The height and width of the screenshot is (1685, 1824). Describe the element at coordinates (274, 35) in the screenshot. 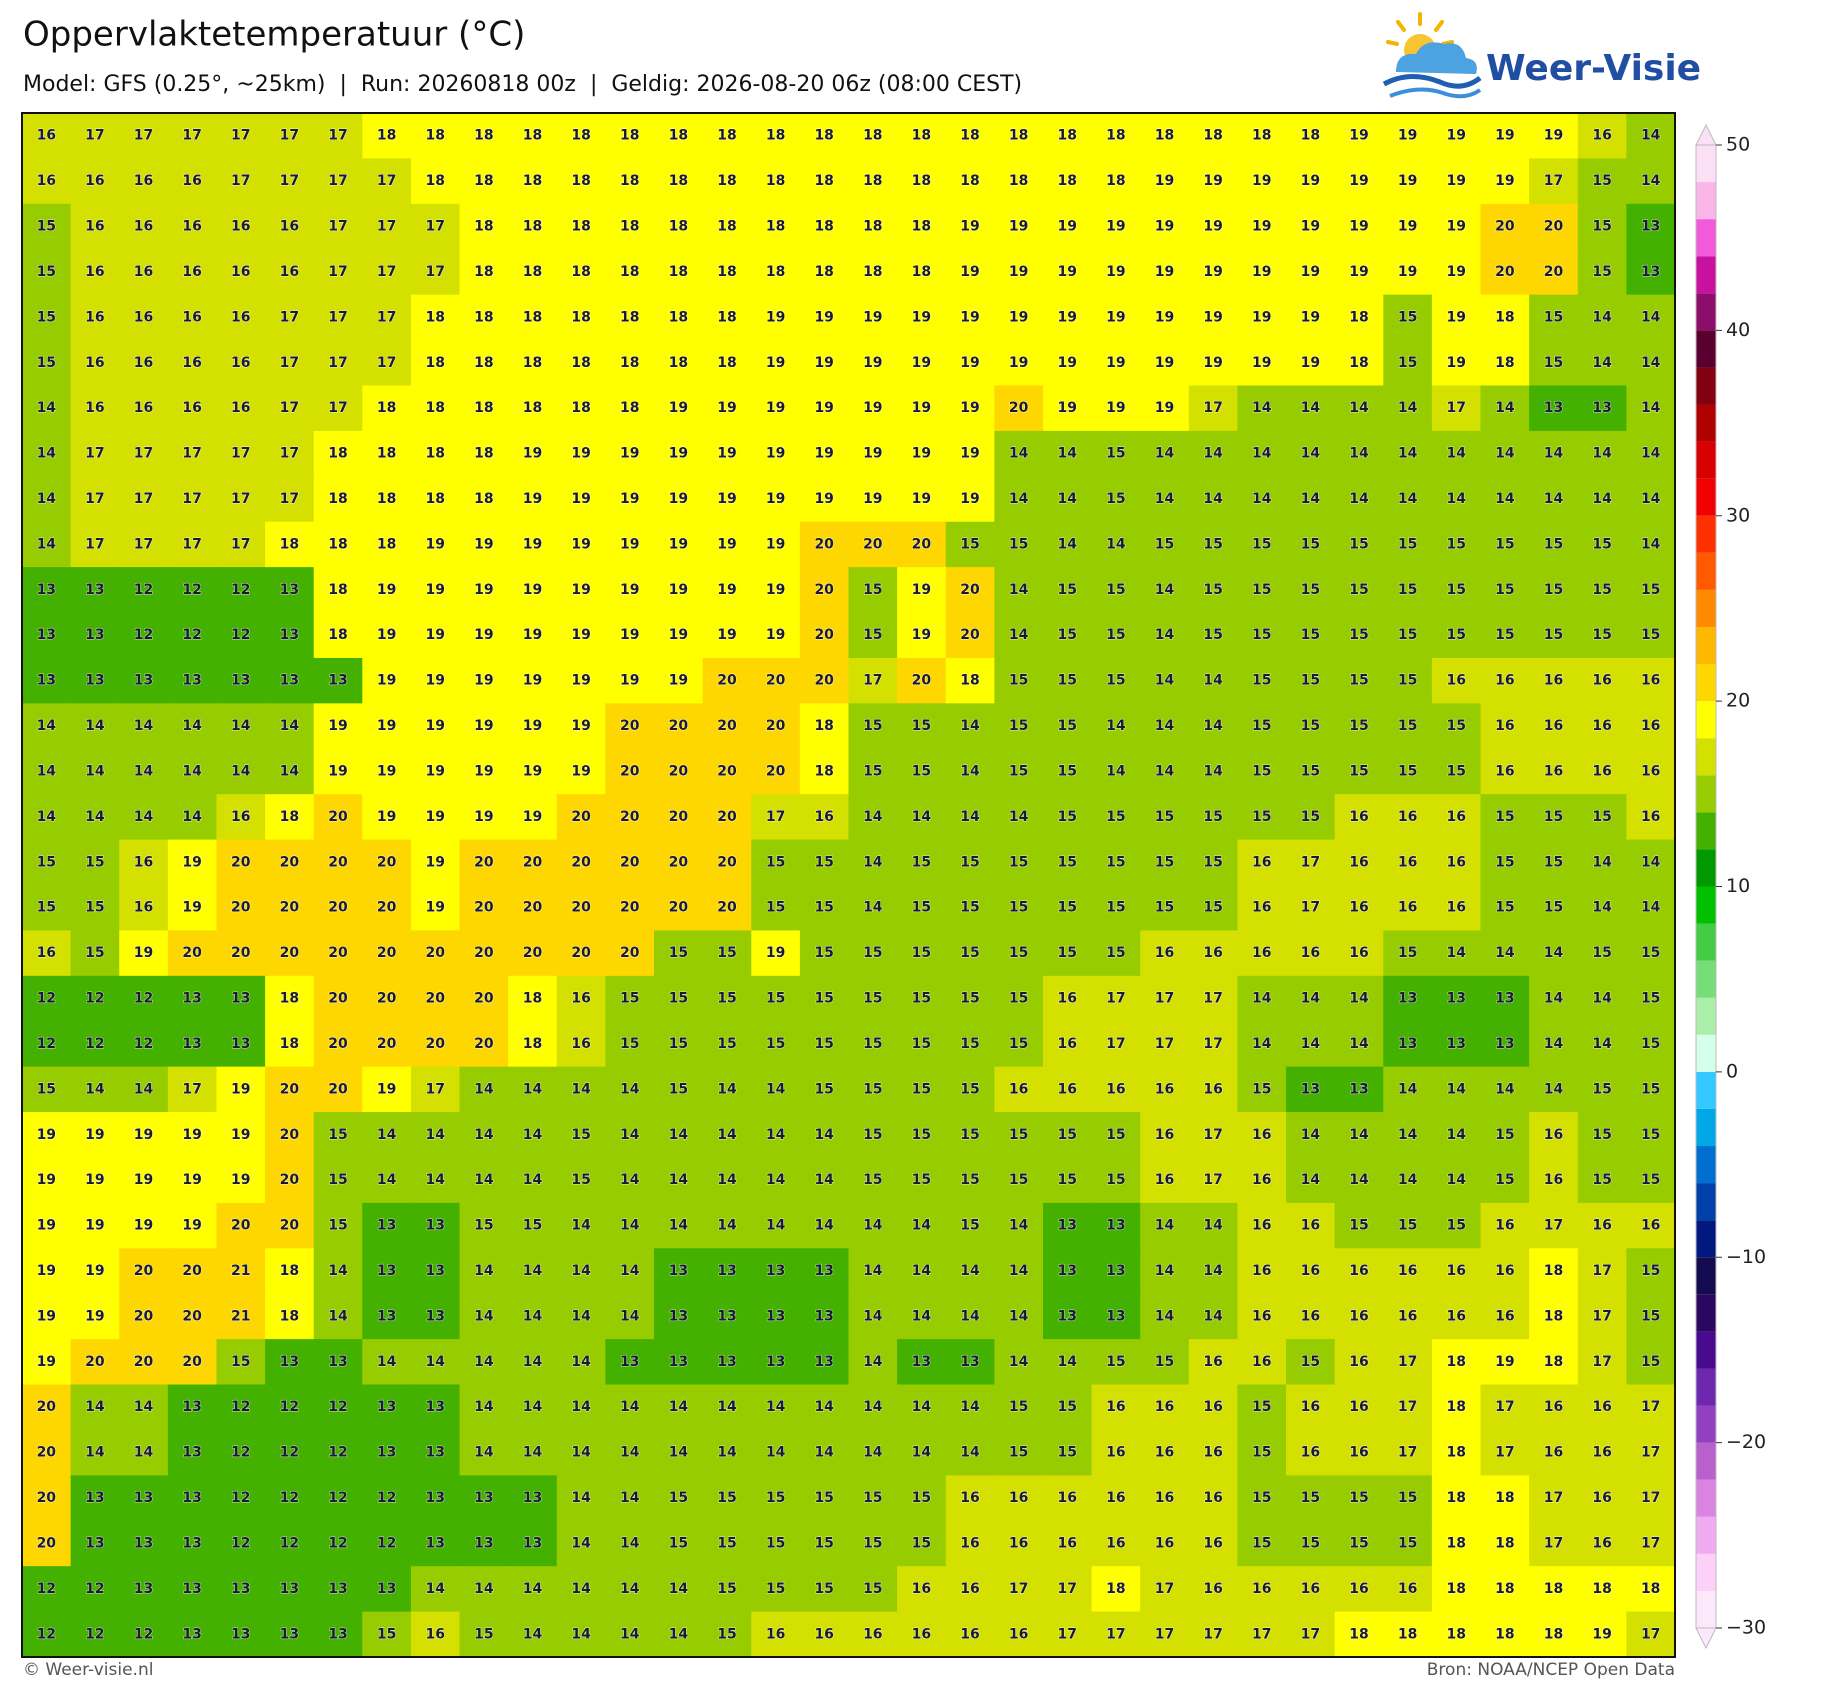

I see `title: Oppervlaktetemperatuur (°C)` at that location.